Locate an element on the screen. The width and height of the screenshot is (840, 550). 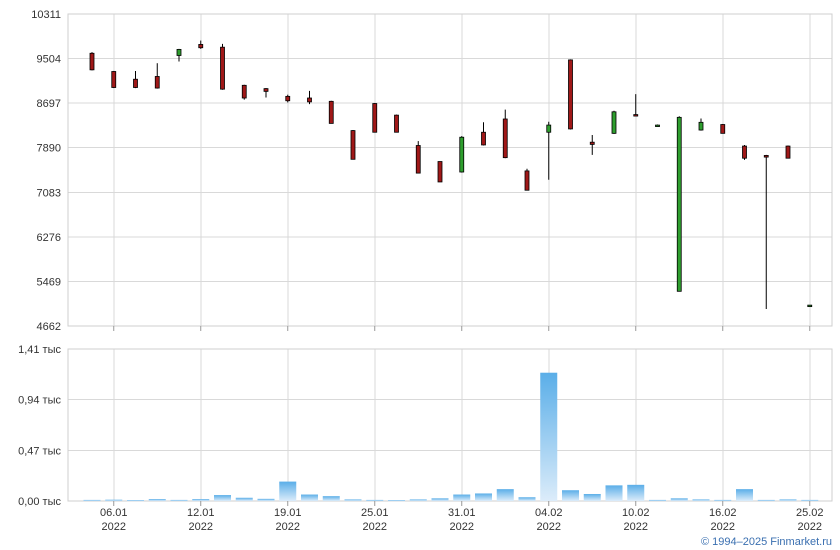
price-tick-label: 8697 is located at coordinates (49, 104).